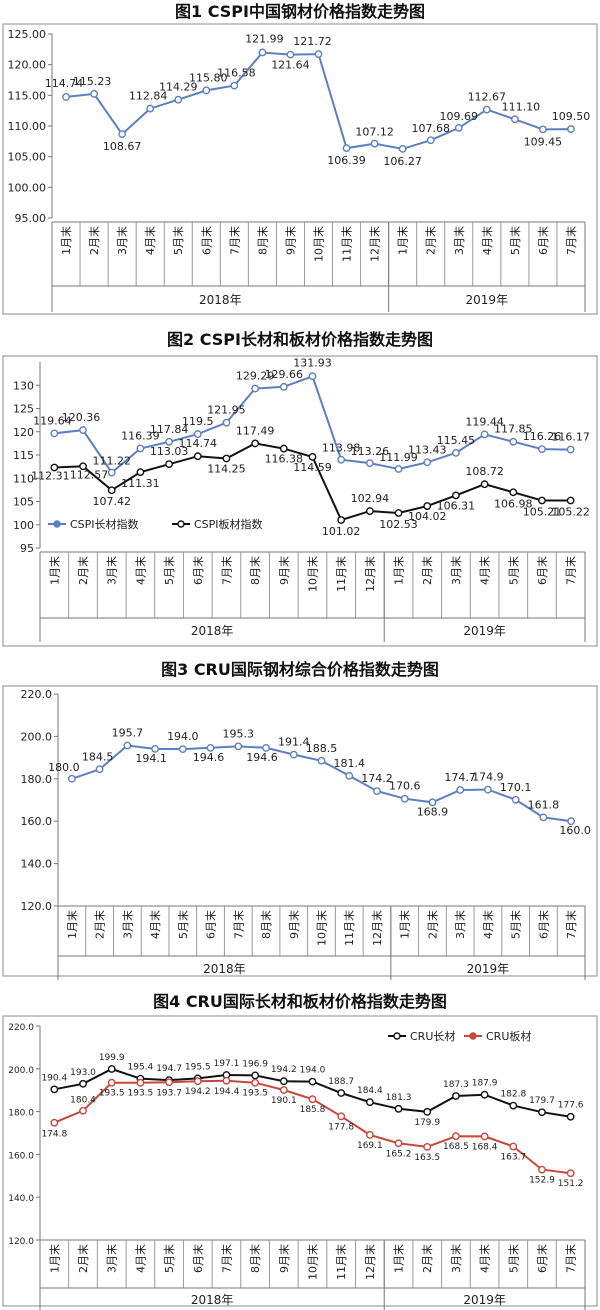 The image size is (600, 1310). I want to click on y-tick-label: 120.0, so click(21, 1242).